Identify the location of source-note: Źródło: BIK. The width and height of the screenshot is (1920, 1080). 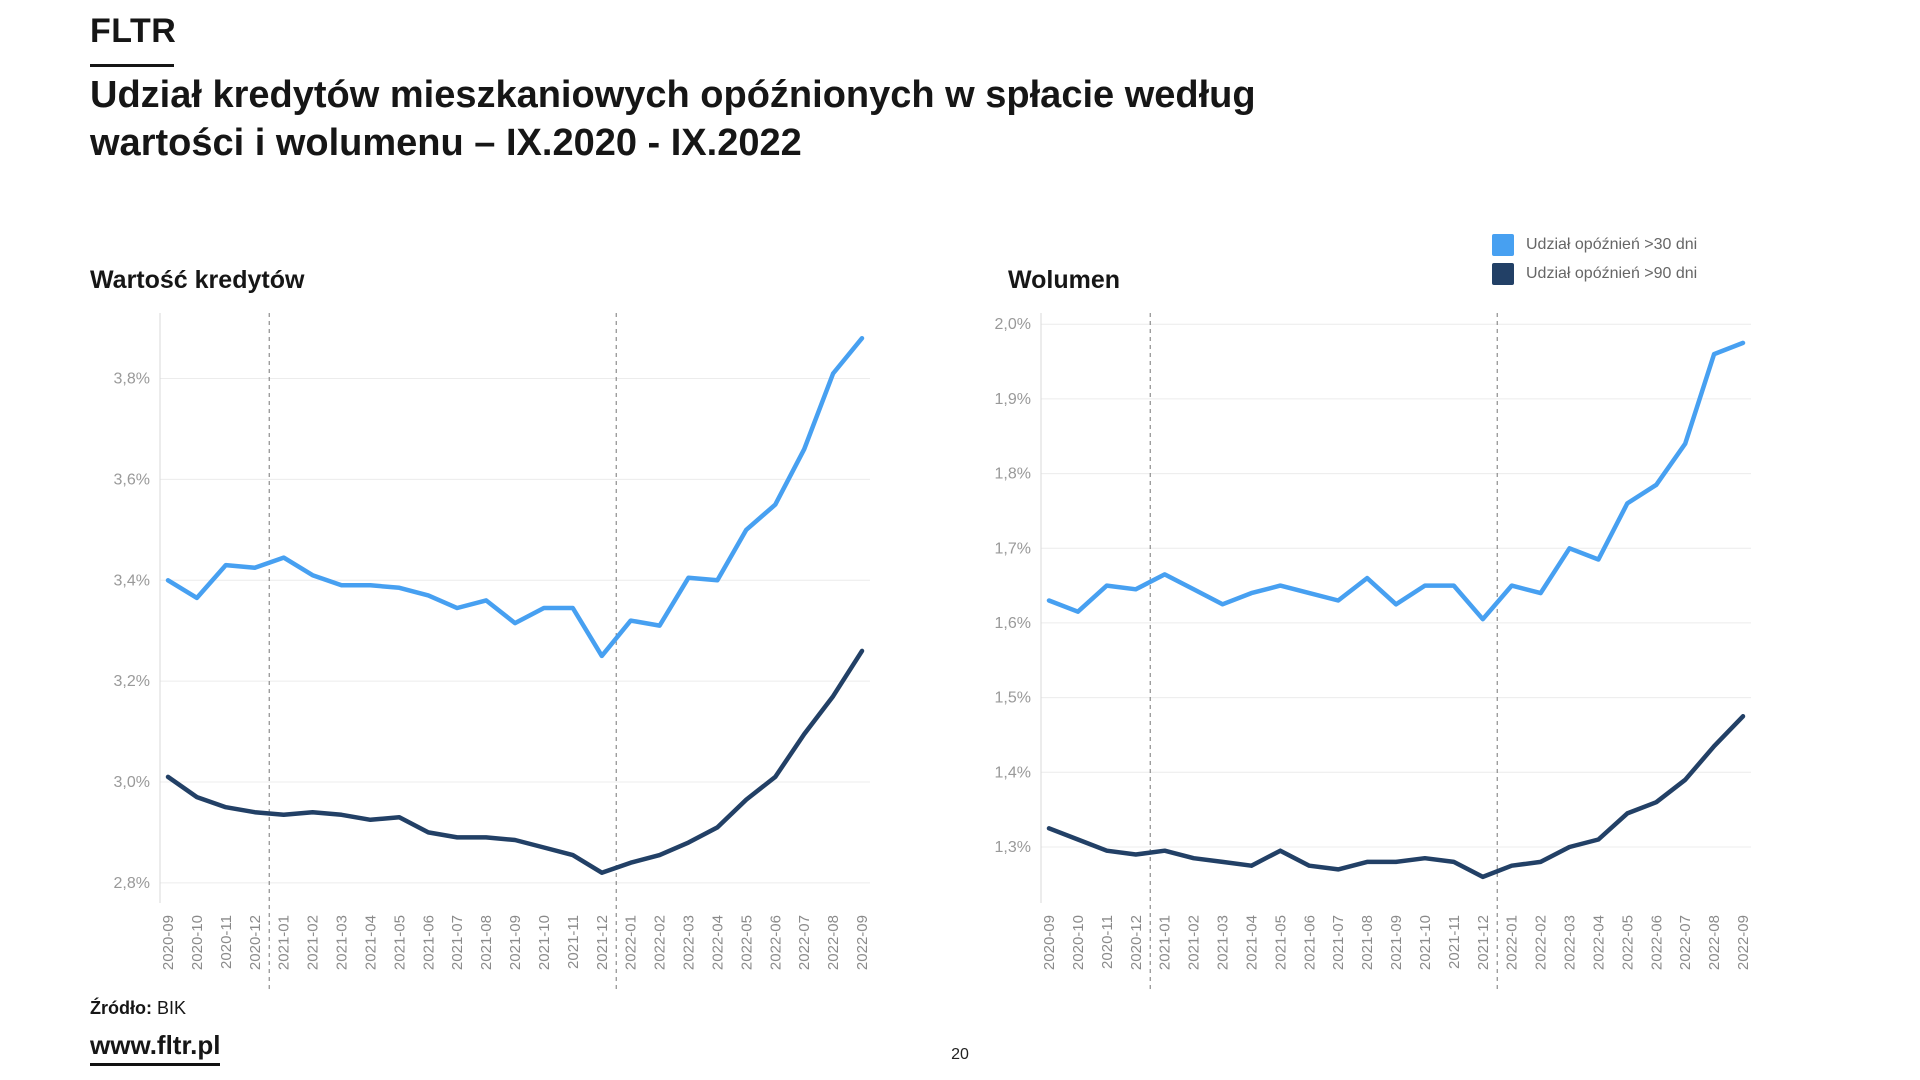
(138, 1008).